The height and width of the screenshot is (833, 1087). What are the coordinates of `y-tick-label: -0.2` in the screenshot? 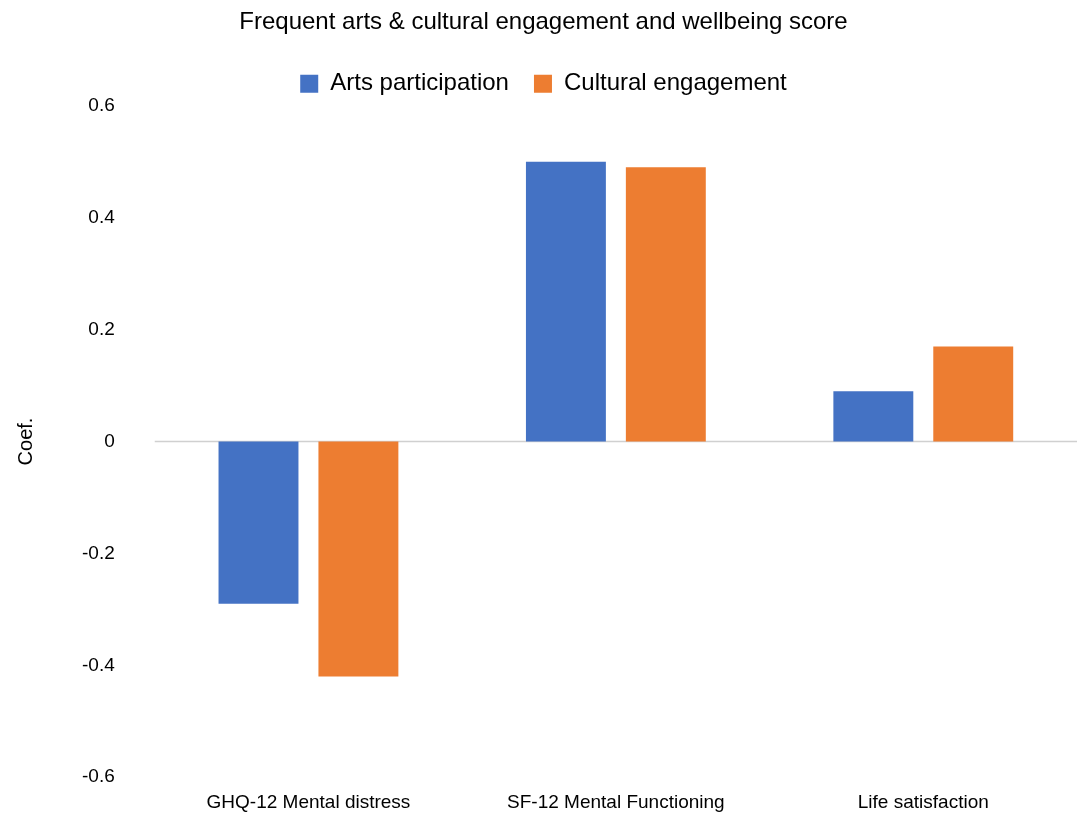 It's located at (98, 552).